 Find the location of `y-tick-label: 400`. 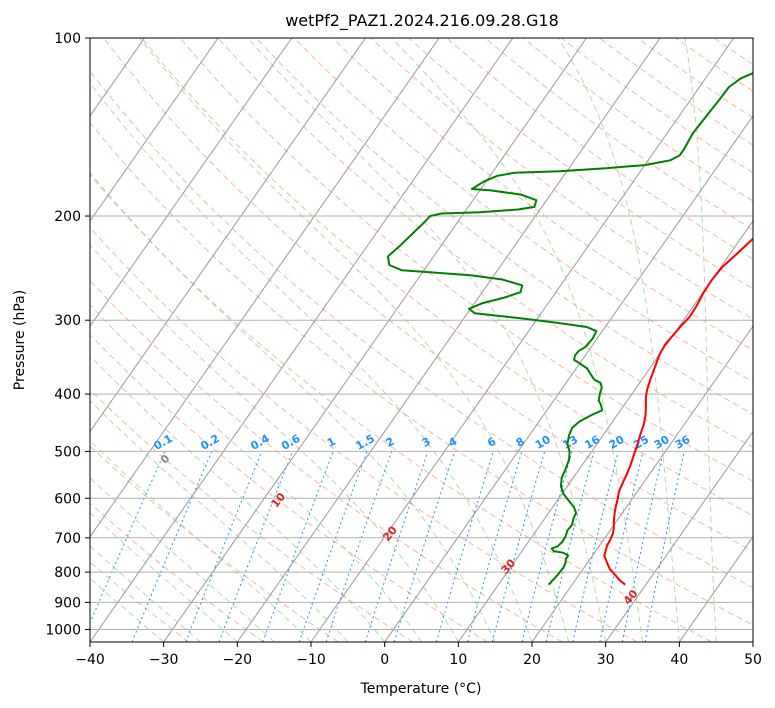

y-tick-label: 400 is located at coordinates (67, 395).